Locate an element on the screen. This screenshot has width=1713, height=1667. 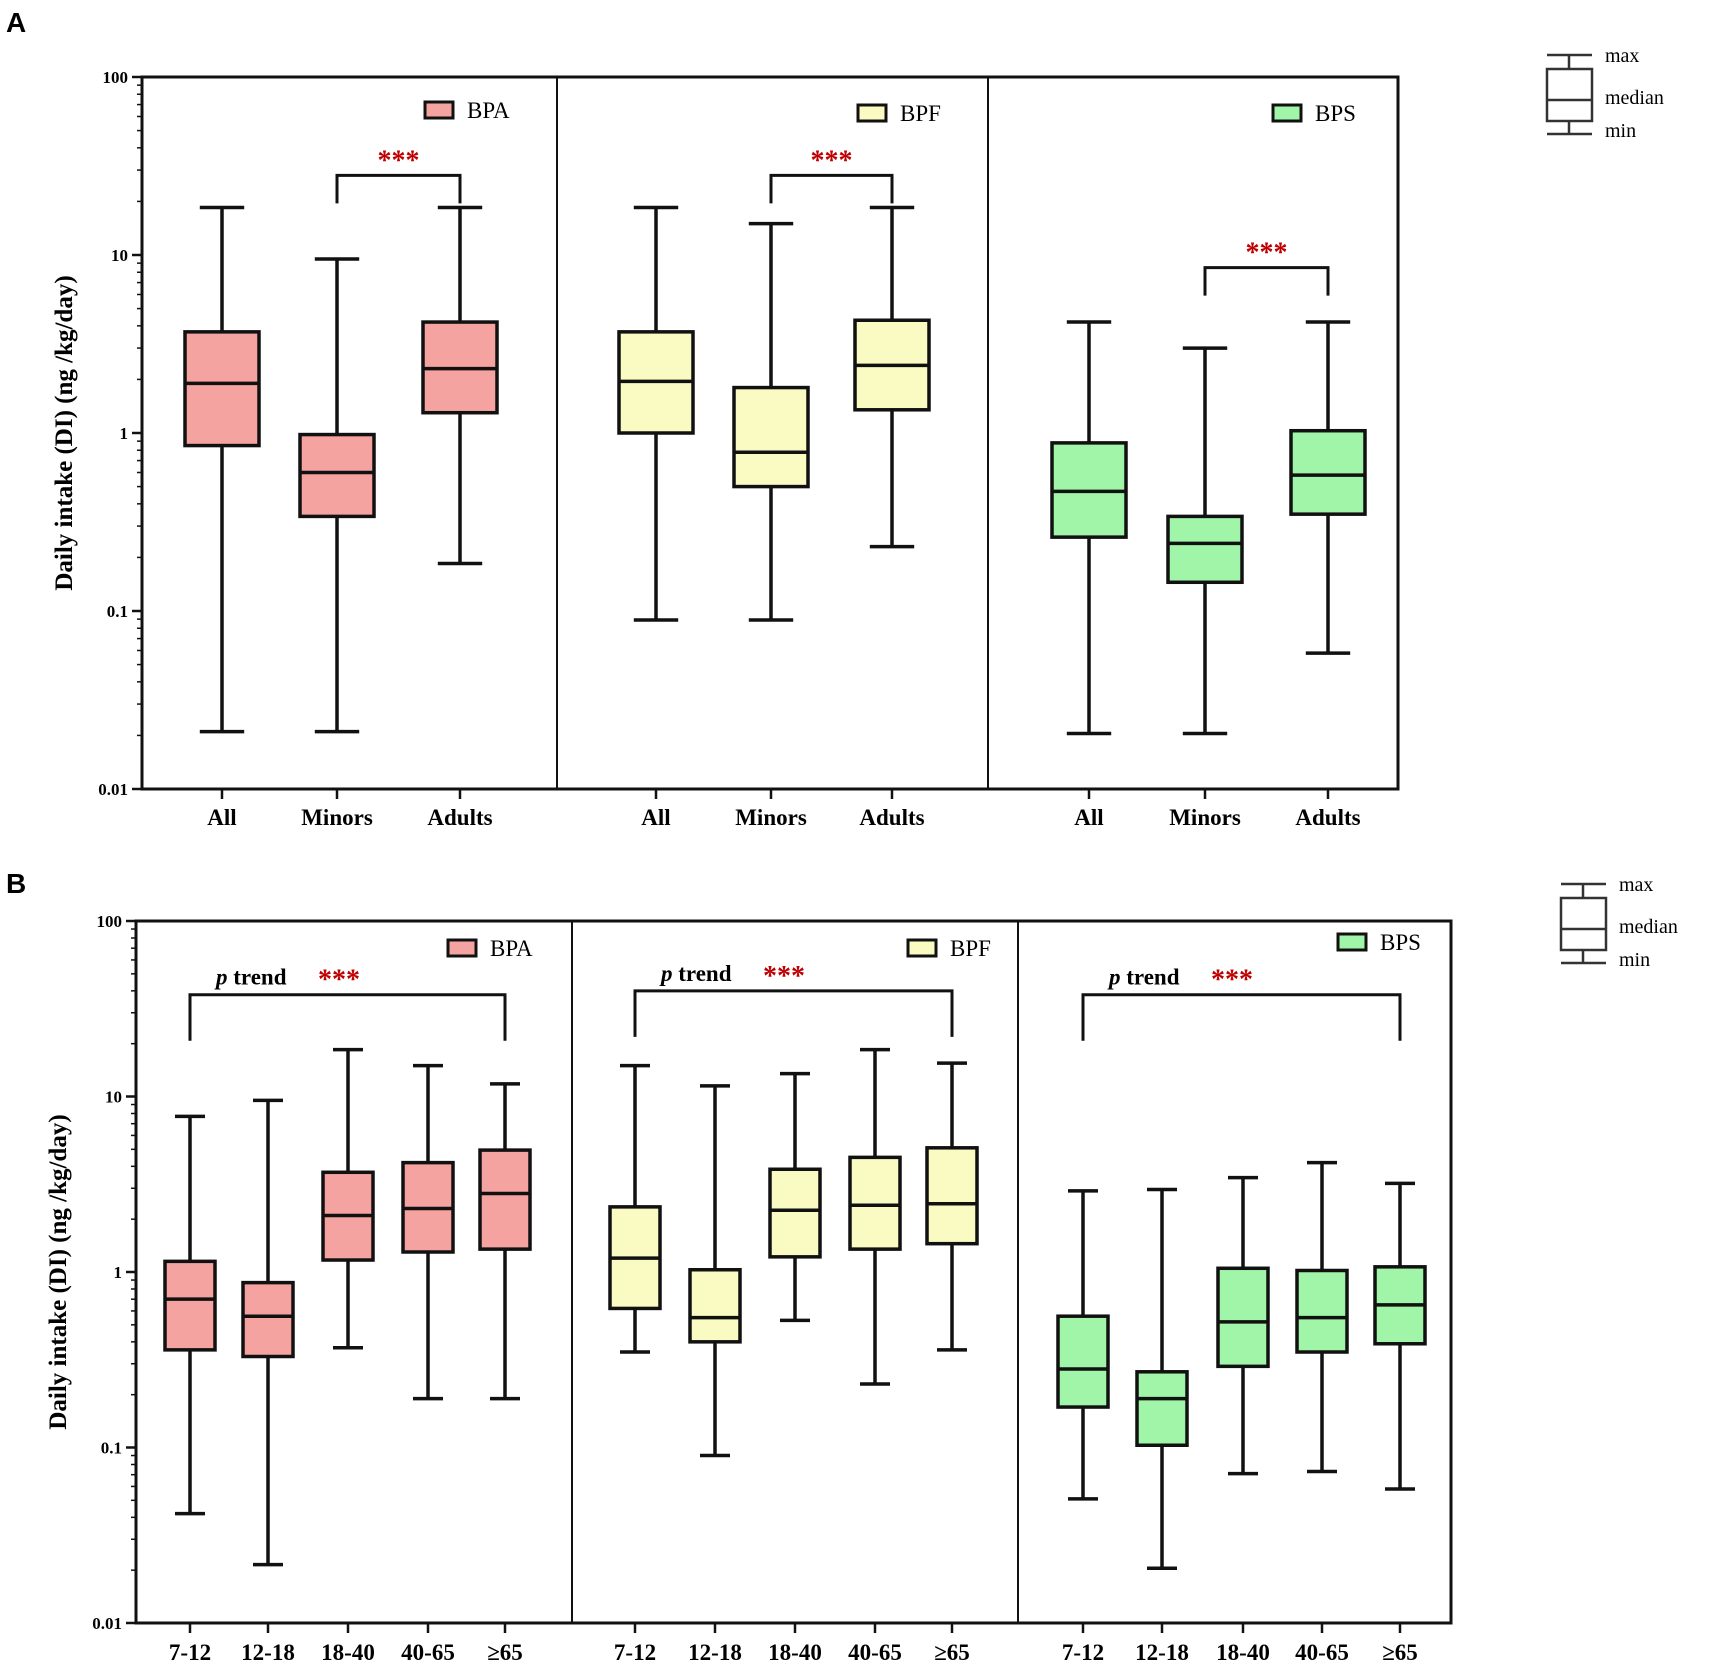
trend-p: p is located at coordinates (666, 973).